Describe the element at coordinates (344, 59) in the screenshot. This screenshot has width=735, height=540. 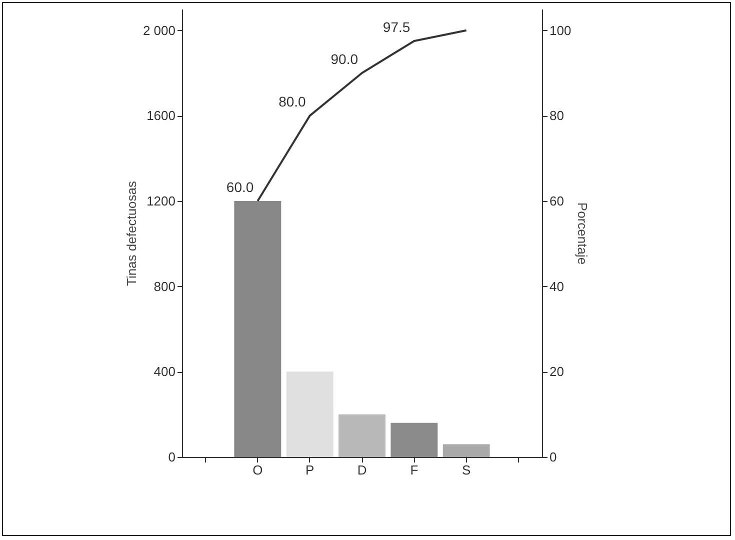
I see `data-label: 90.0` at that location.